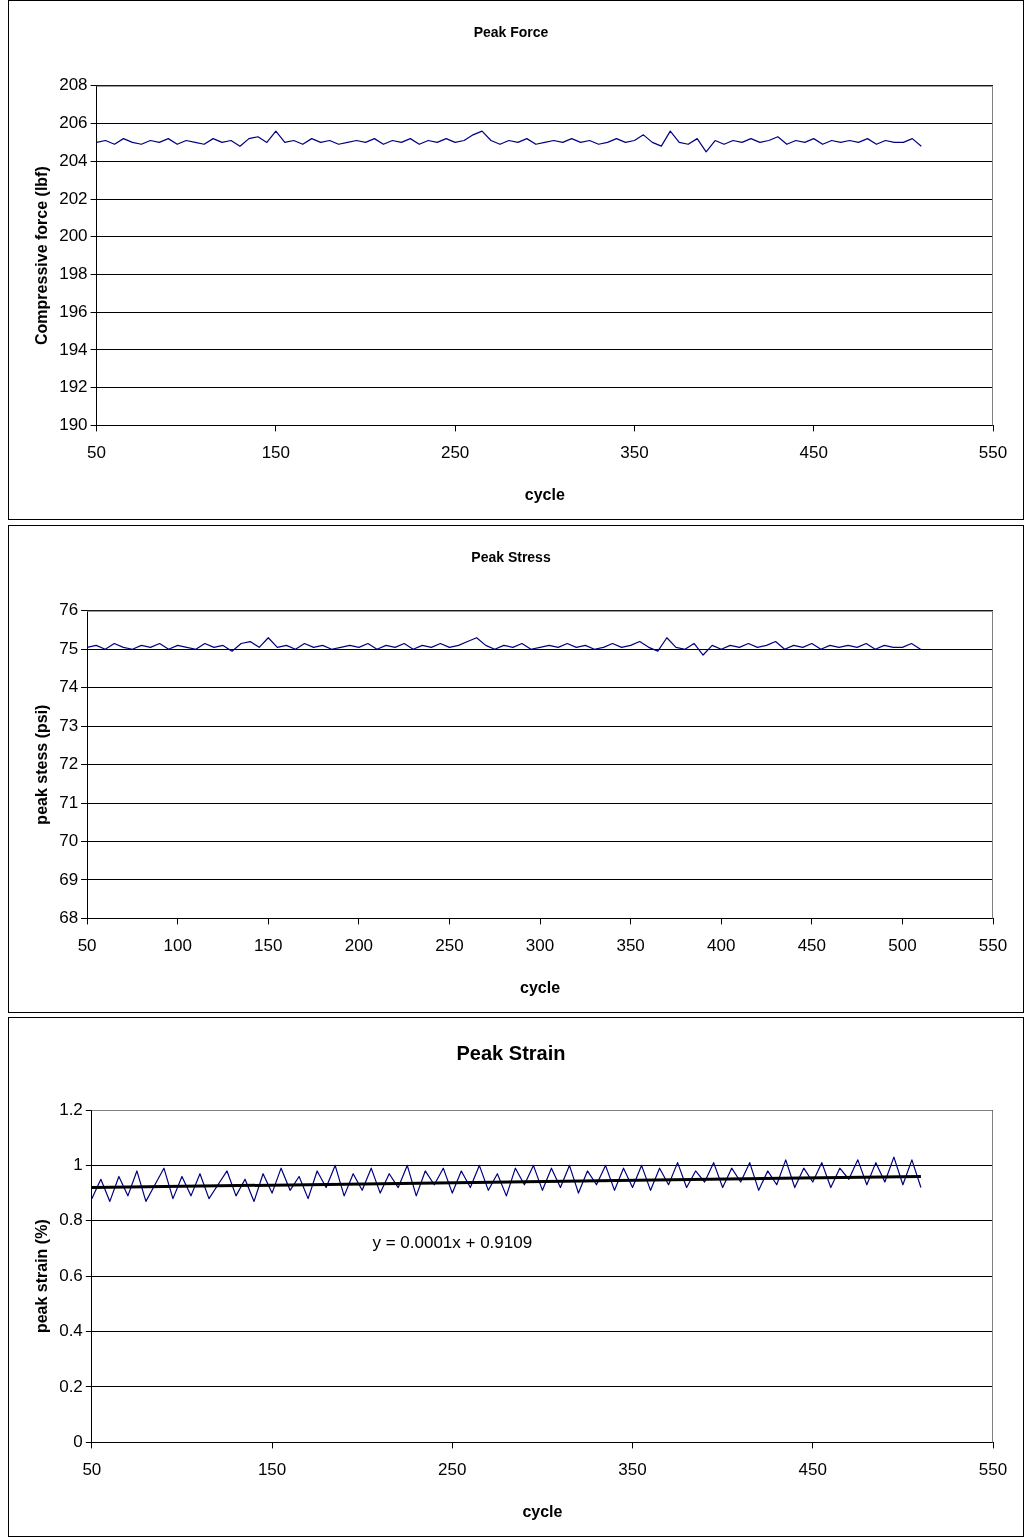 This screenshot has width=1026, height=1537. What do you see at coordinates (42, 1276) in the screenshot?
I see `y-axis-title: peak strain (%)` at bounding box center [42, 1276].